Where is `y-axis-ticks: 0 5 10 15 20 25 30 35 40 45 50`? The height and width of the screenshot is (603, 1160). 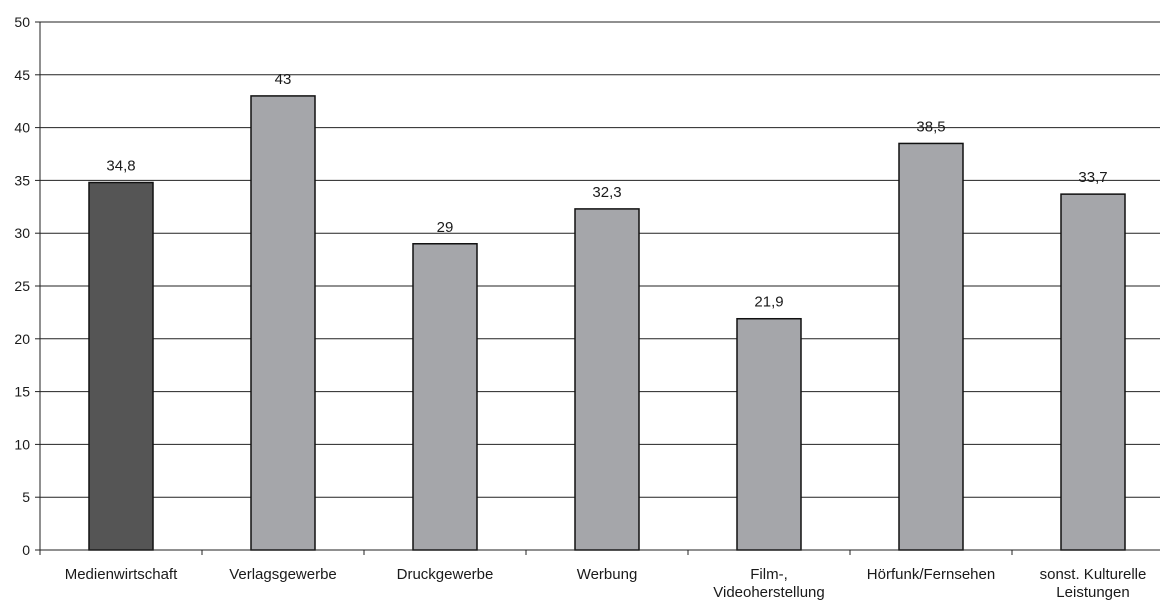 y-axis-ticks: 0 5 10 15 20 25 30 35 40 45 50 is located at coordinates (27, 286).